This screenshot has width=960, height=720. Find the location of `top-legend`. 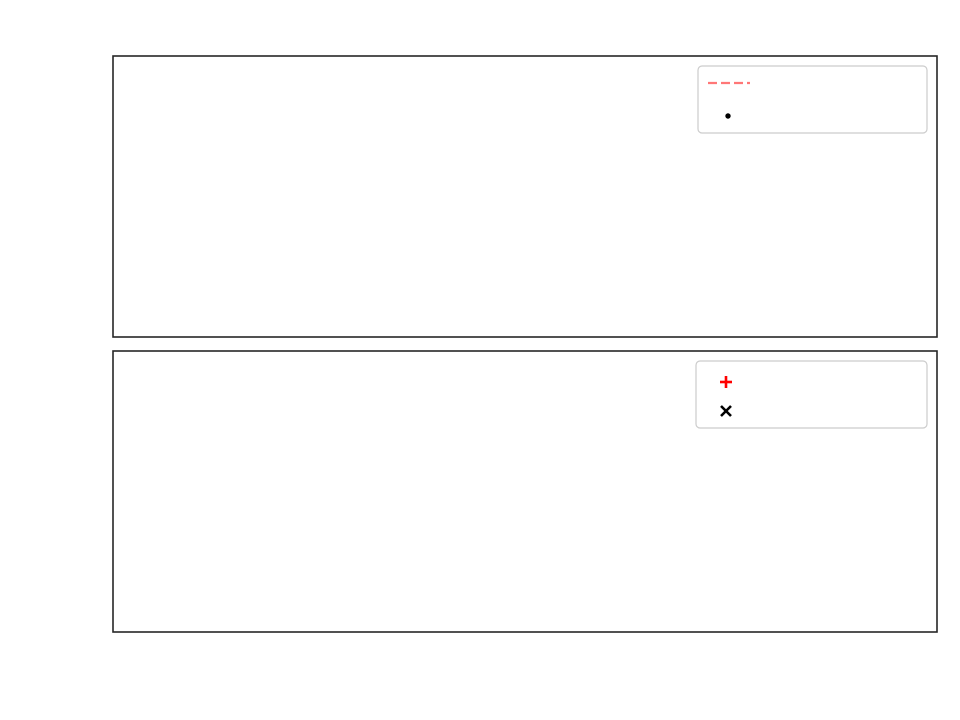

top-legend is located at coordinates (812, 99).